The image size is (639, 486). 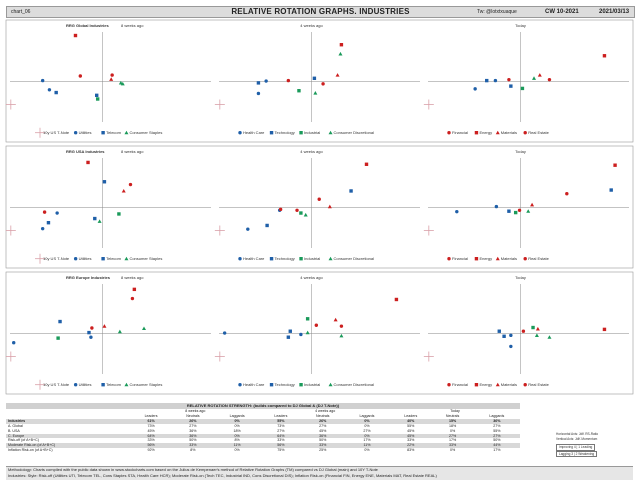 I want to click on point-real-estate, so click(x=323, y=84).